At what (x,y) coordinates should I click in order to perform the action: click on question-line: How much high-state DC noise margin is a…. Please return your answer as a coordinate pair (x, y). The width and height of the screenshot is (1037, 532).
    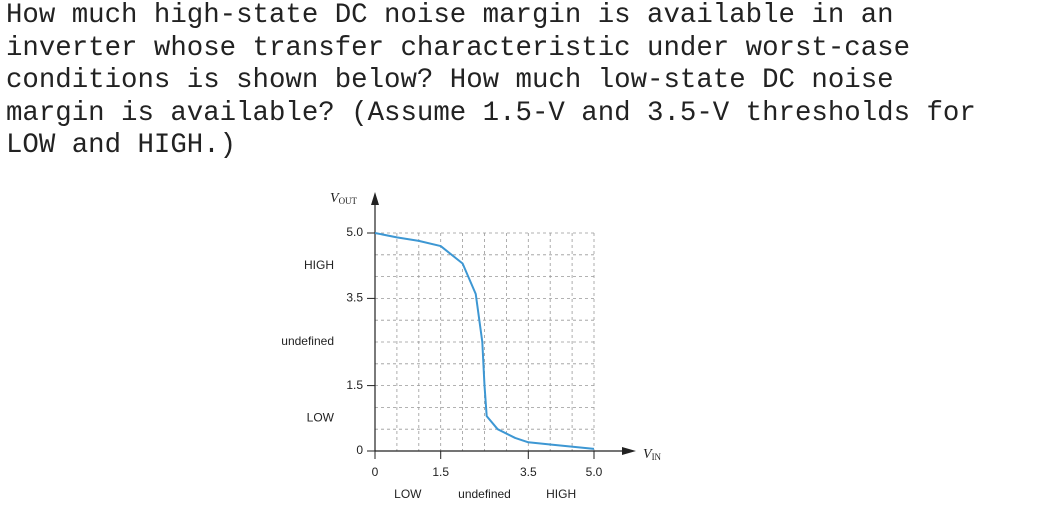
    Looking at the image, I should click on (450, 15).